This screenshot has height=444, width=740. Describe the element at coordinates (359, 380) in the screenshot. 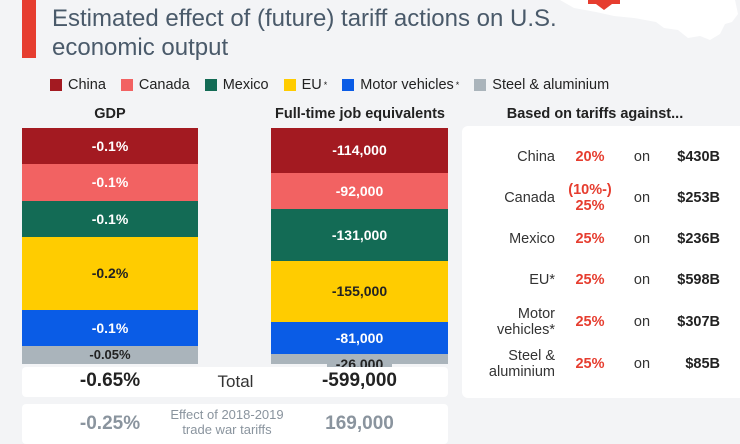

I see `jobs-total-value: -599,000` at that location.